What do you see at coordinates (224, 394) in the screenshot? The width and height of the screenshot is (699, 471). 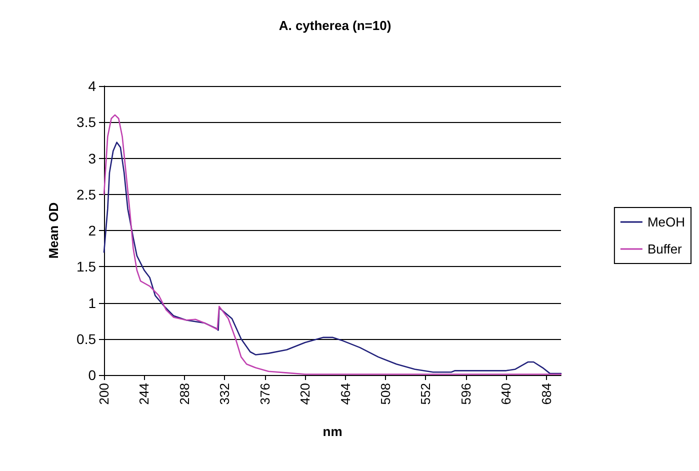 I see `x-tick-label: 332` at bounding box center [224, 394].